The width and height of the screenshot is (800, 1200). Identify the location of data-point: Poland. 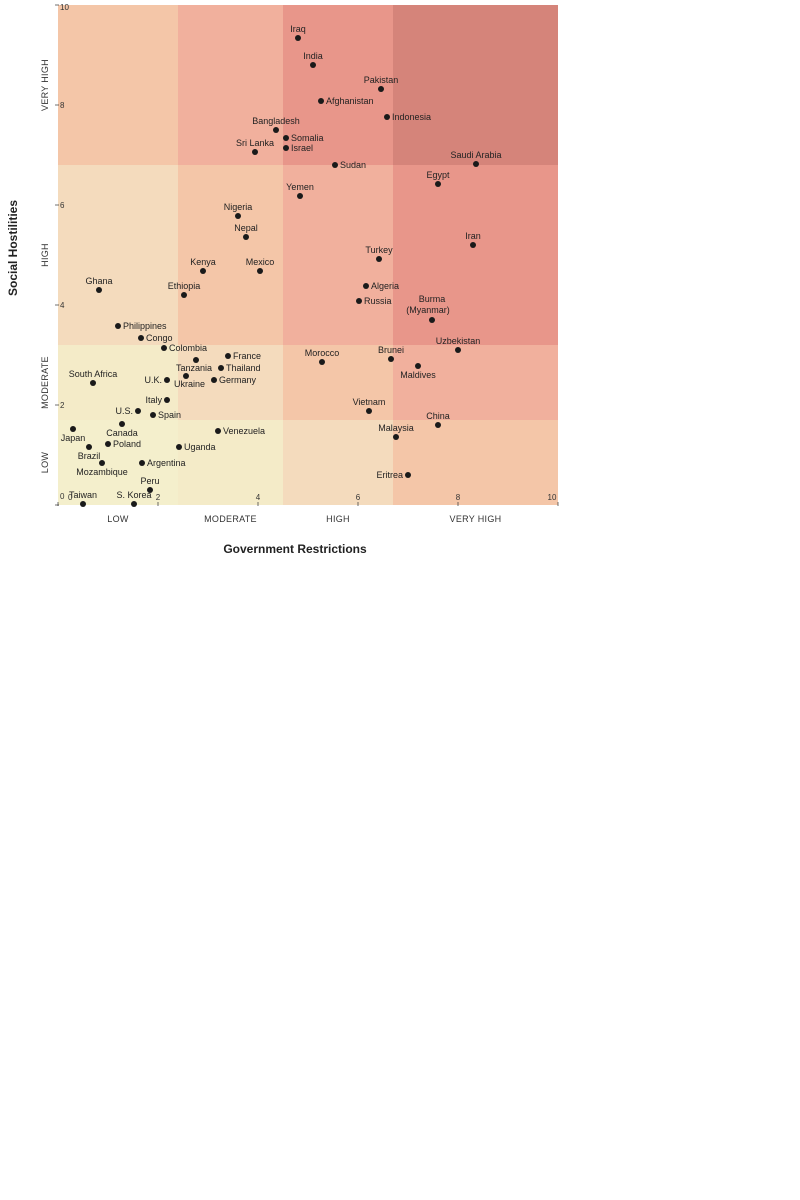
(123, 444).